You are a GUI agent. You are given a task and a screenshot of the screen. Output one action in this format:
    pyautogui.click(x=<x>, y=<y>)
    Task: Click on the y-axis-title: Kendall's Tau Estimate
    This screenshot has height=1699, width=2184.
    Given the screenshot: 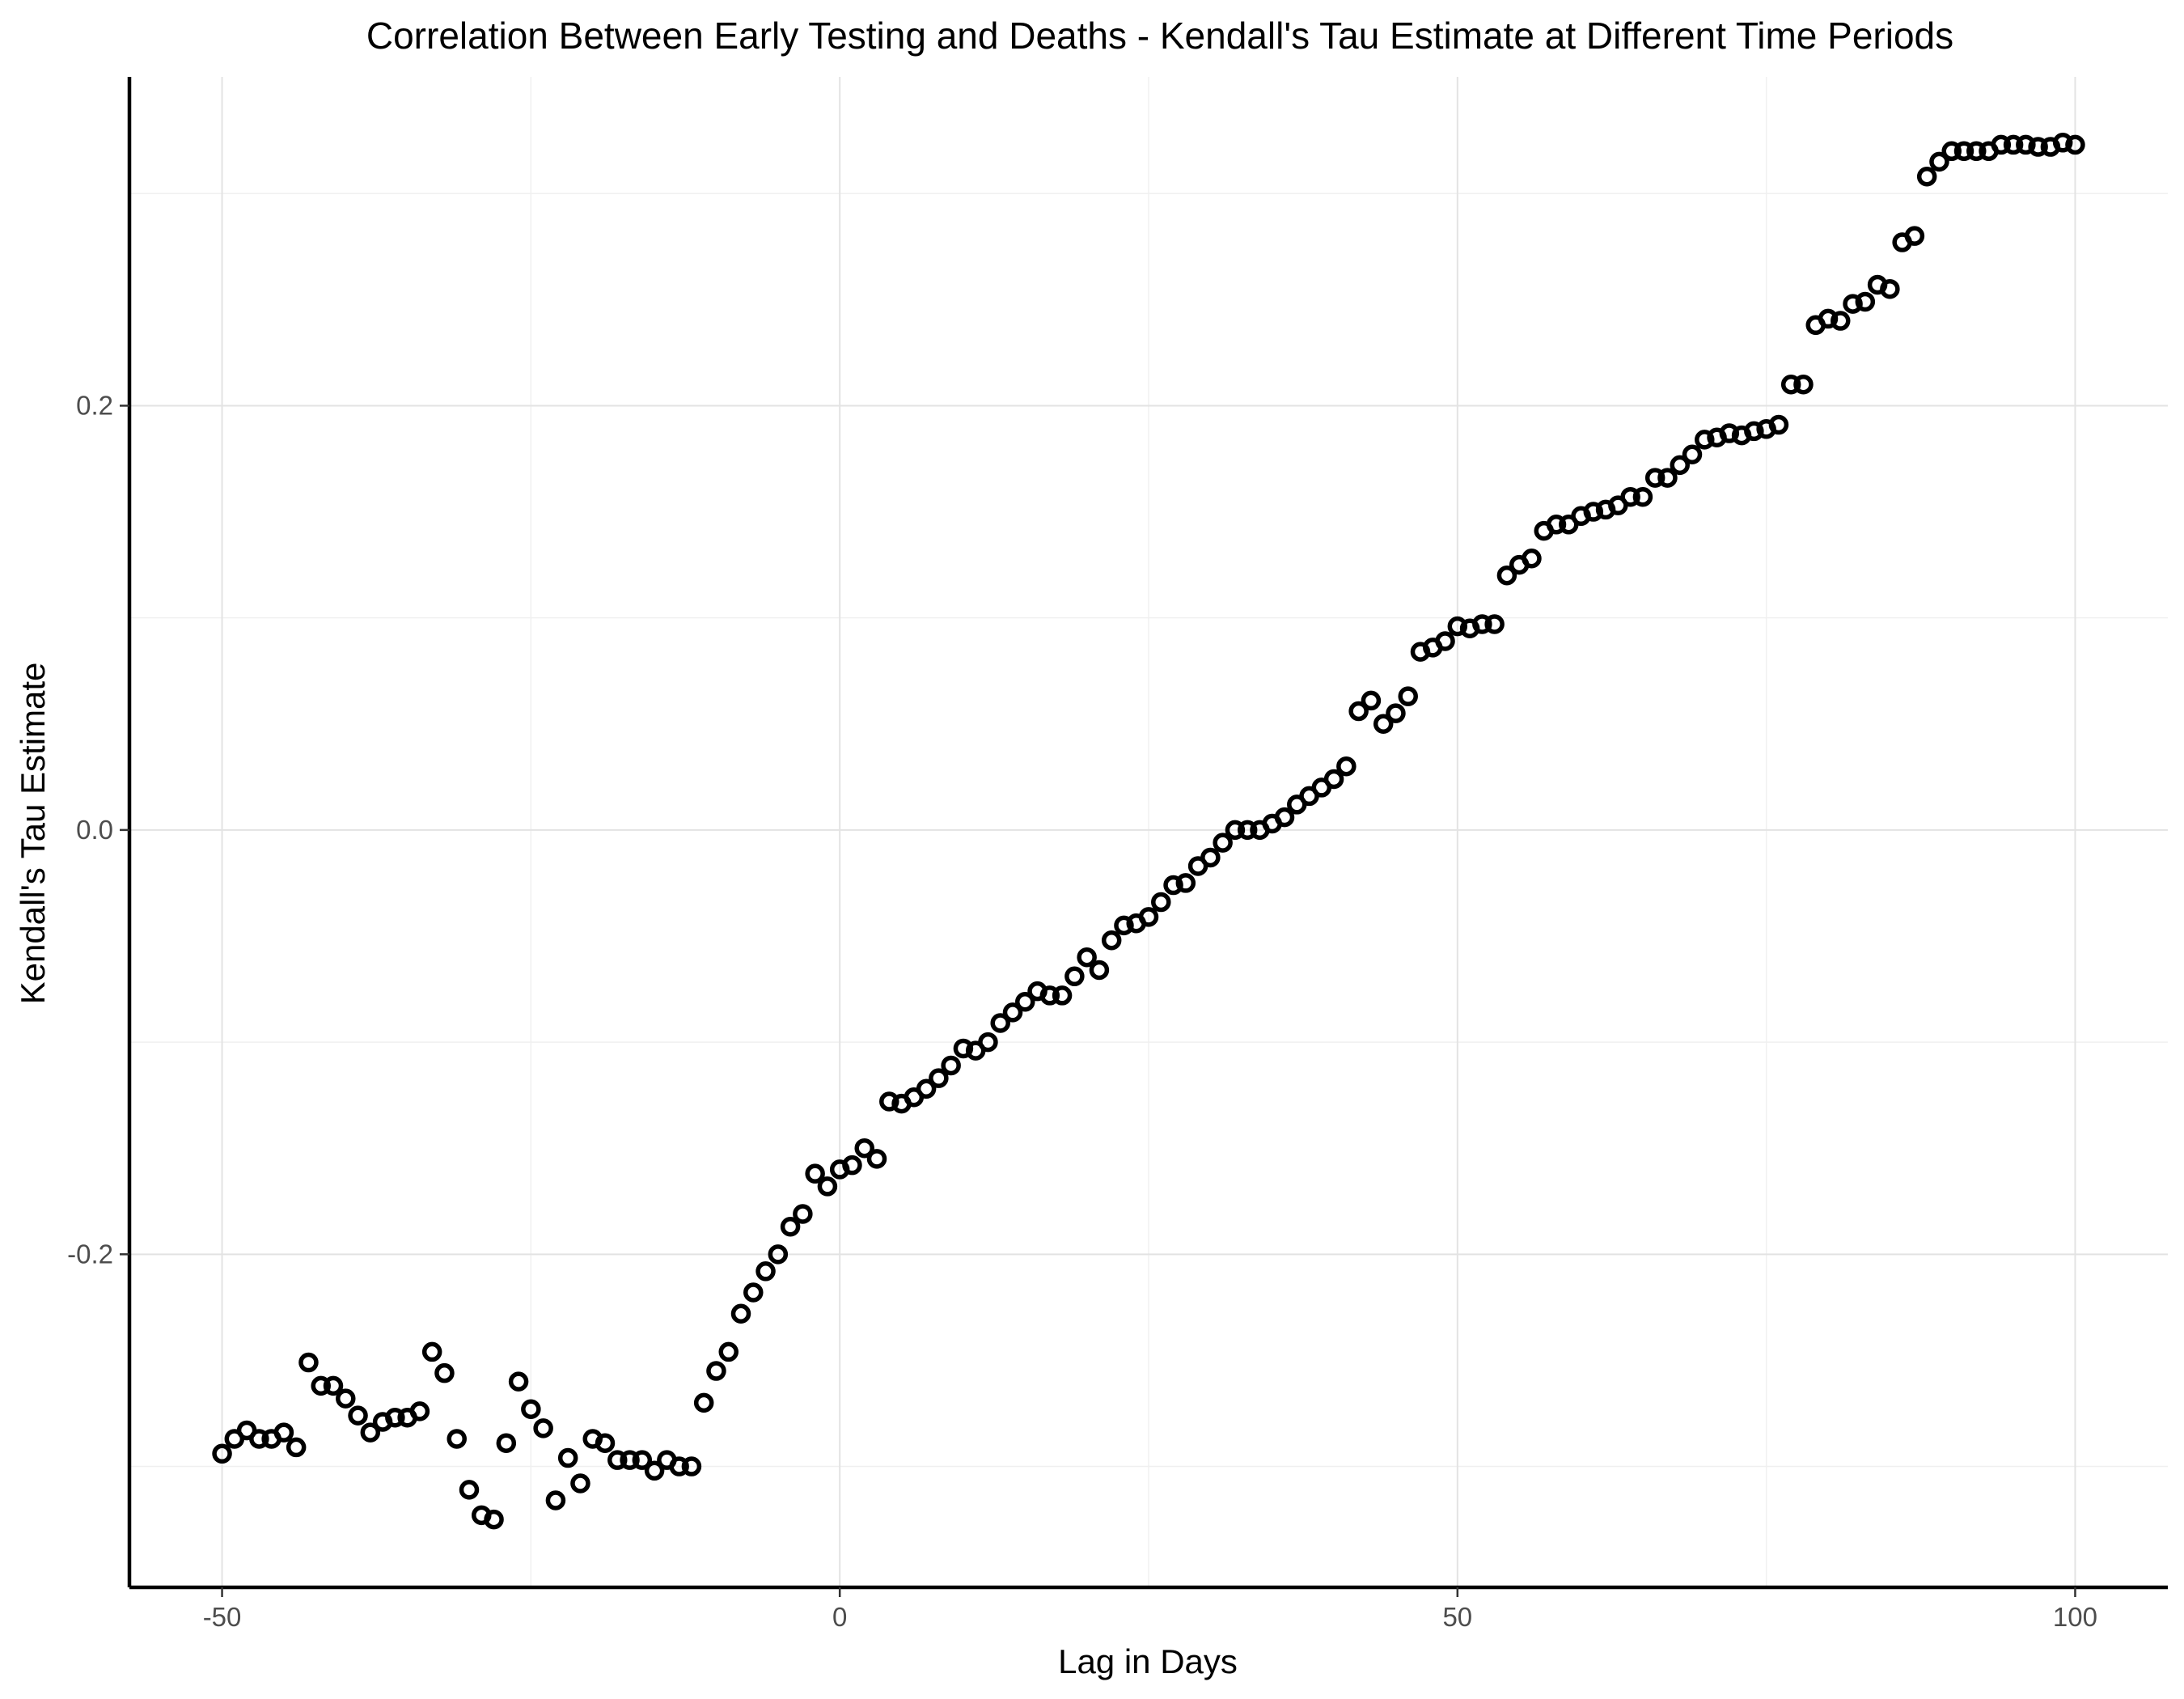 What is the action you would take?
    pyautogui.click(x=33, y=834)
    